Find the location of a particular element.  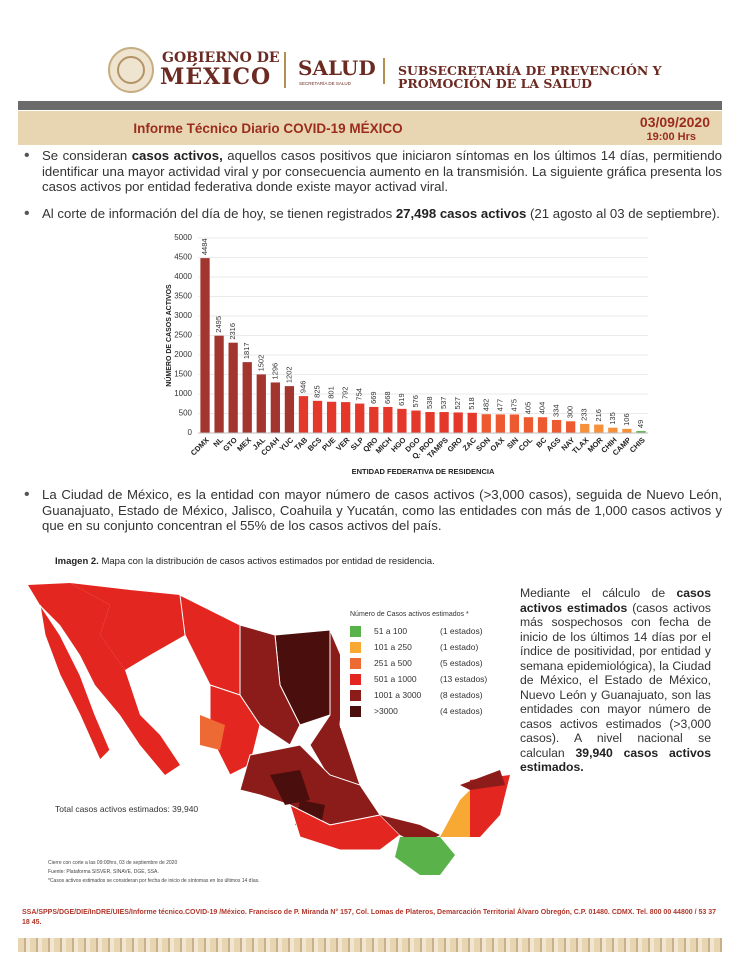

x-tick-label: PUE is located at coordinates (328, 443).